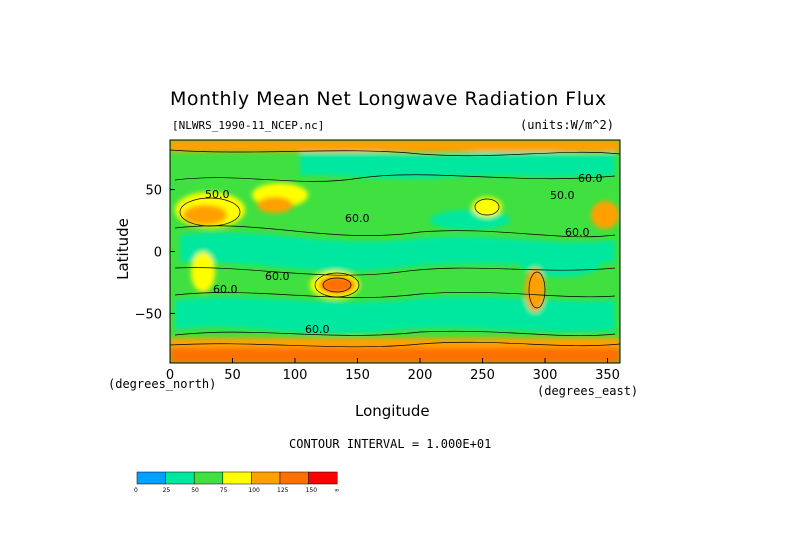 This screenshot has width=789, height=558. Describe the element at coordinates (283, 490) in the screenshot. I see `colorbar-level-label: 125` at that location.